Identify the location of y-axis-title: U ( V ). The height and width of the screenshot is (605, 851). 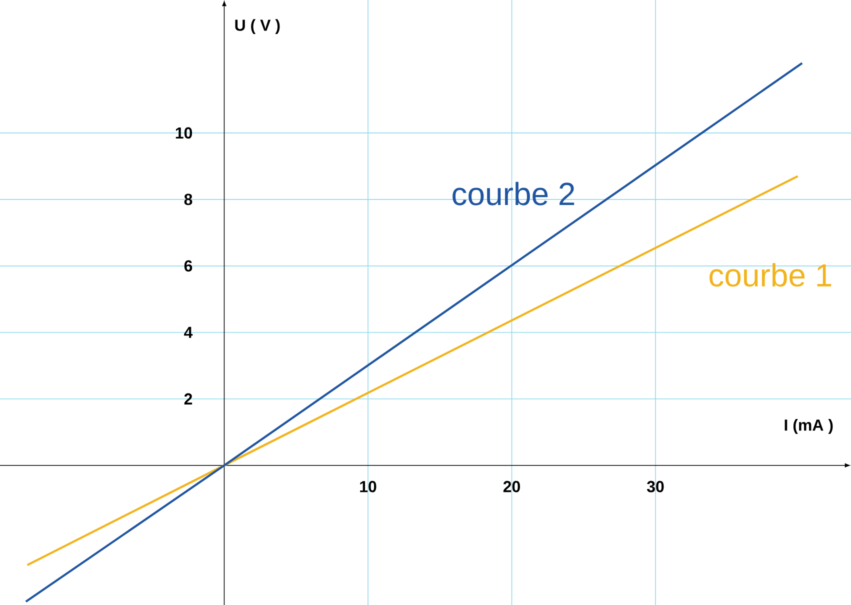
(257, 26).